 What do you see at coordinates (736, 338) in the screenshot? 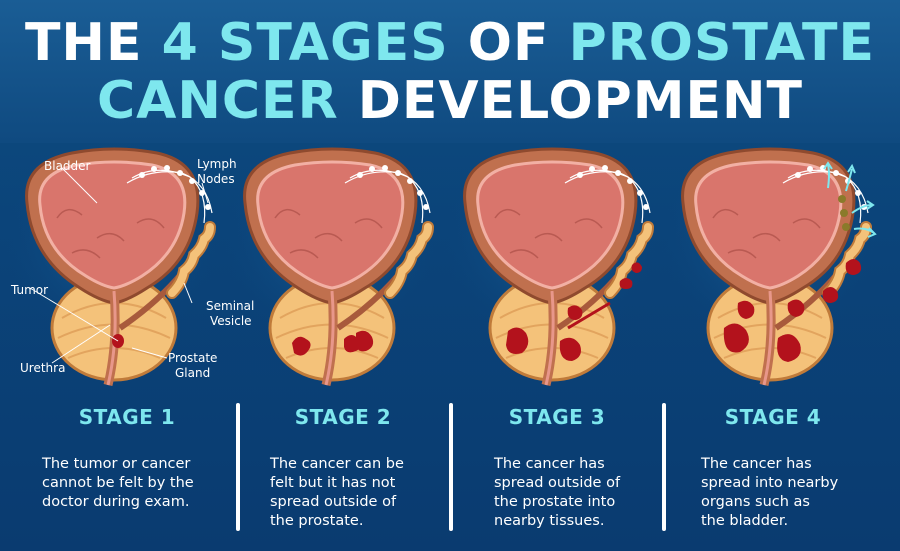
I see `stage-4-tumor-a` at bounding box center [736, 338].